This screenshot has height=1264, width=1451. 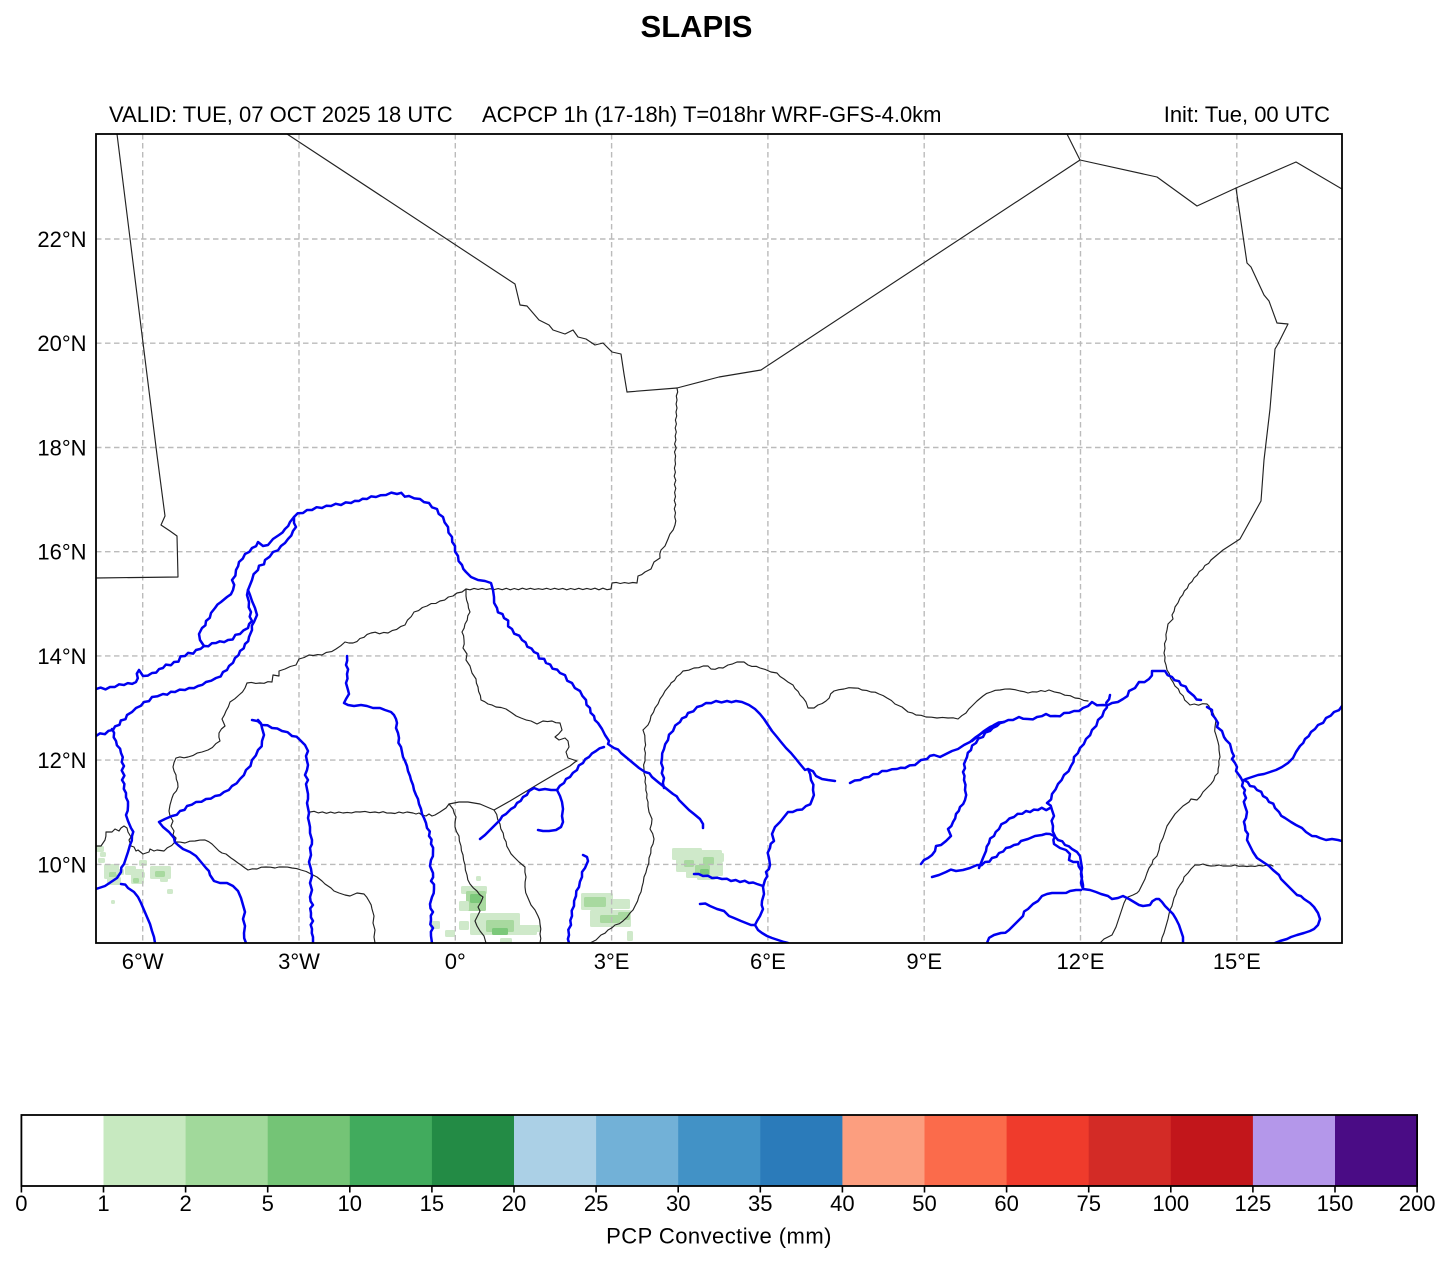 I want to click on svg-text: 15°E, so click(x=1237, y=961).